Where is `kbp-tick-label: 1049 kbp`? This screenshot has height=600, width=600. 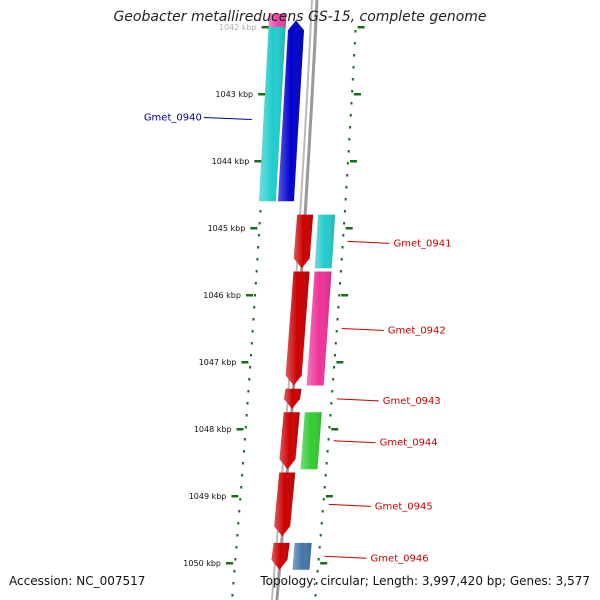 kbp-tick-label: 1049 kbp is located at coordinates (208, 496).